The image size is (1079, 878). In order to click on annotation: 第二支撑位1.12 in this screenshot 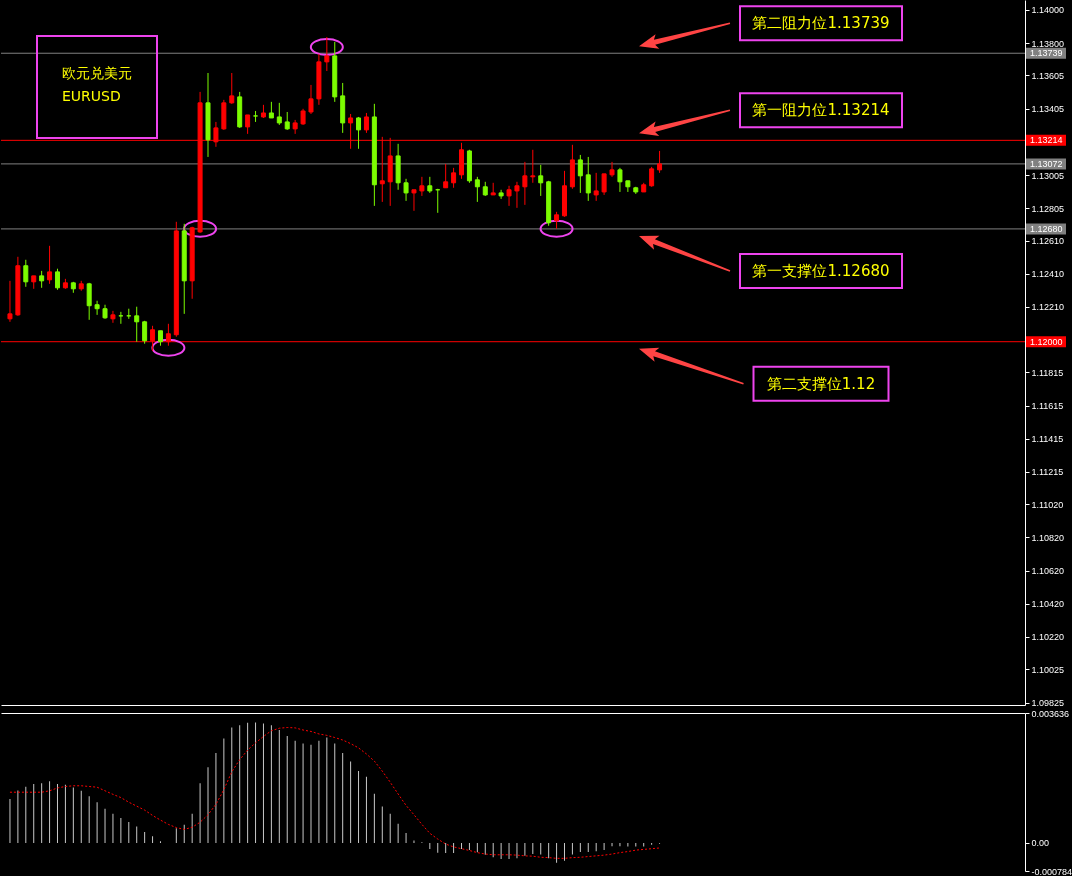, I will do `click(821, 383)`.